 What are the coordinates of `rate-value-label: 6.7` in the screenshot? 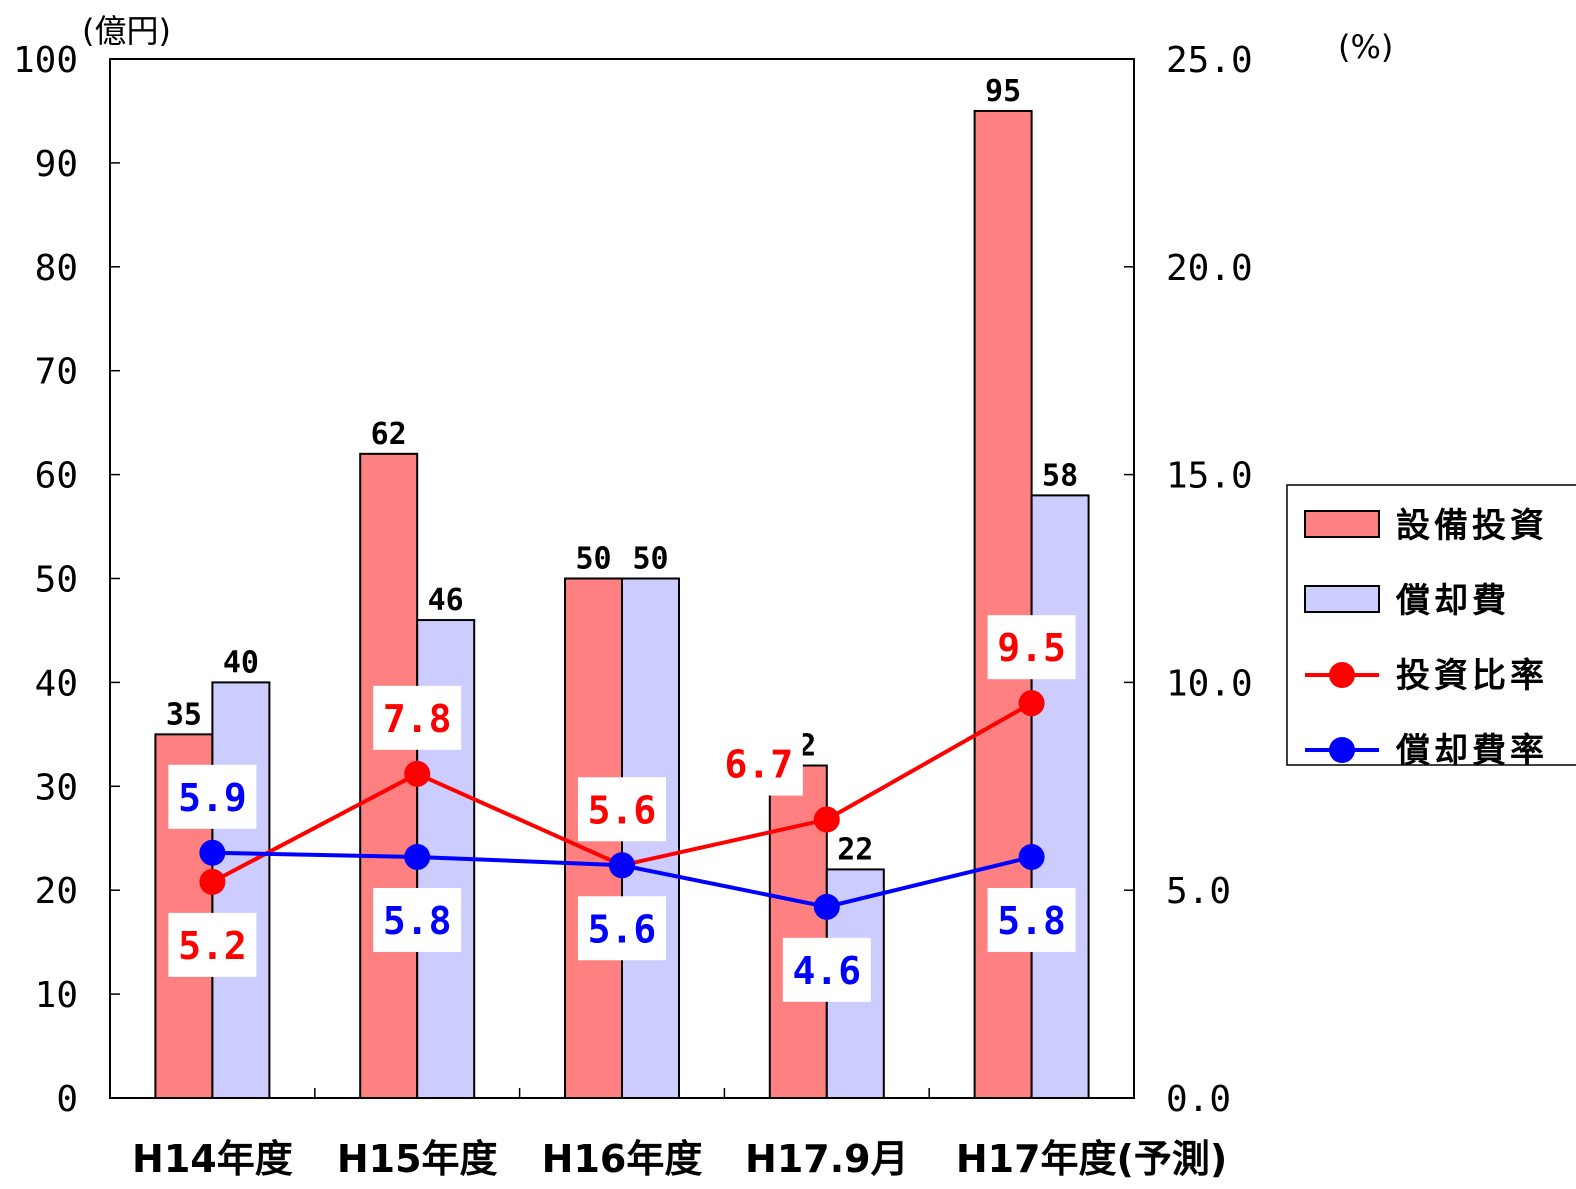 It's located at (758, 765).